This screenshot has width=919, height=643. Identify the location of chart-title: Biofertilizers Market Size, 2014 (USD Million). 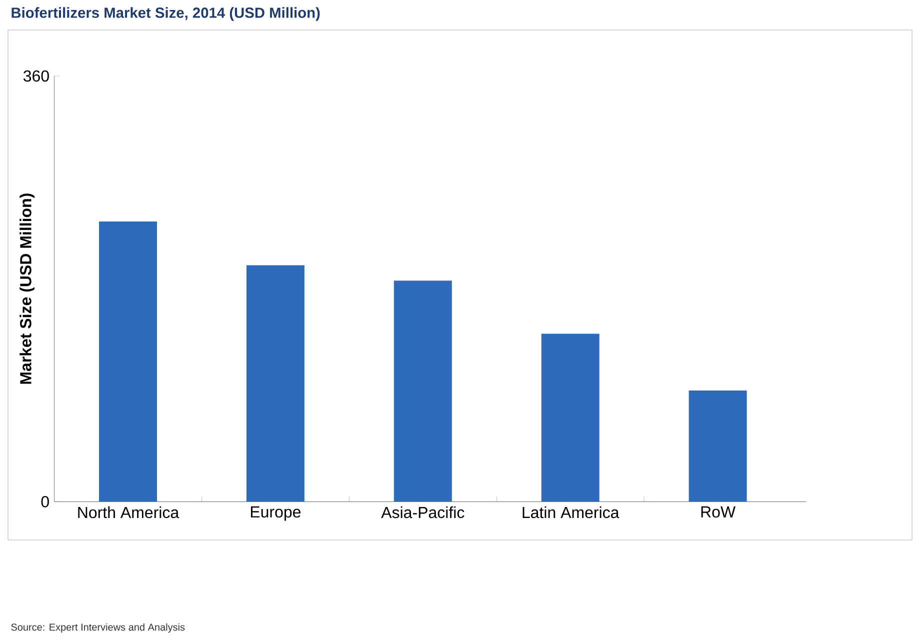
(166, 14).